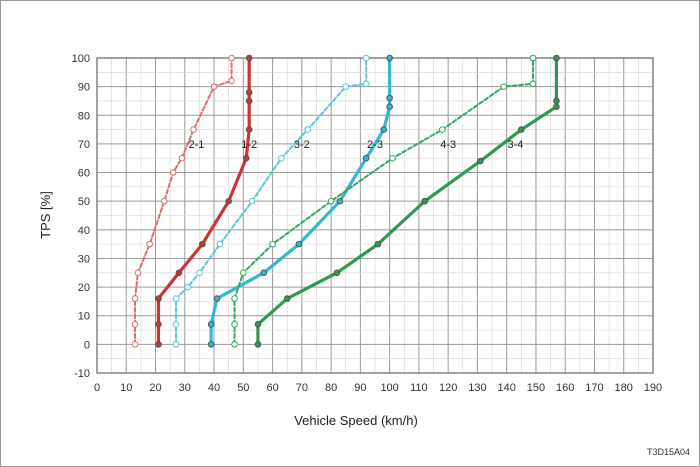 The image size is (700, 467). What do you see at coordinates (84, 174) in the screenshot?
I see `y-tick-label: 60` at bounding box center [84, 174].